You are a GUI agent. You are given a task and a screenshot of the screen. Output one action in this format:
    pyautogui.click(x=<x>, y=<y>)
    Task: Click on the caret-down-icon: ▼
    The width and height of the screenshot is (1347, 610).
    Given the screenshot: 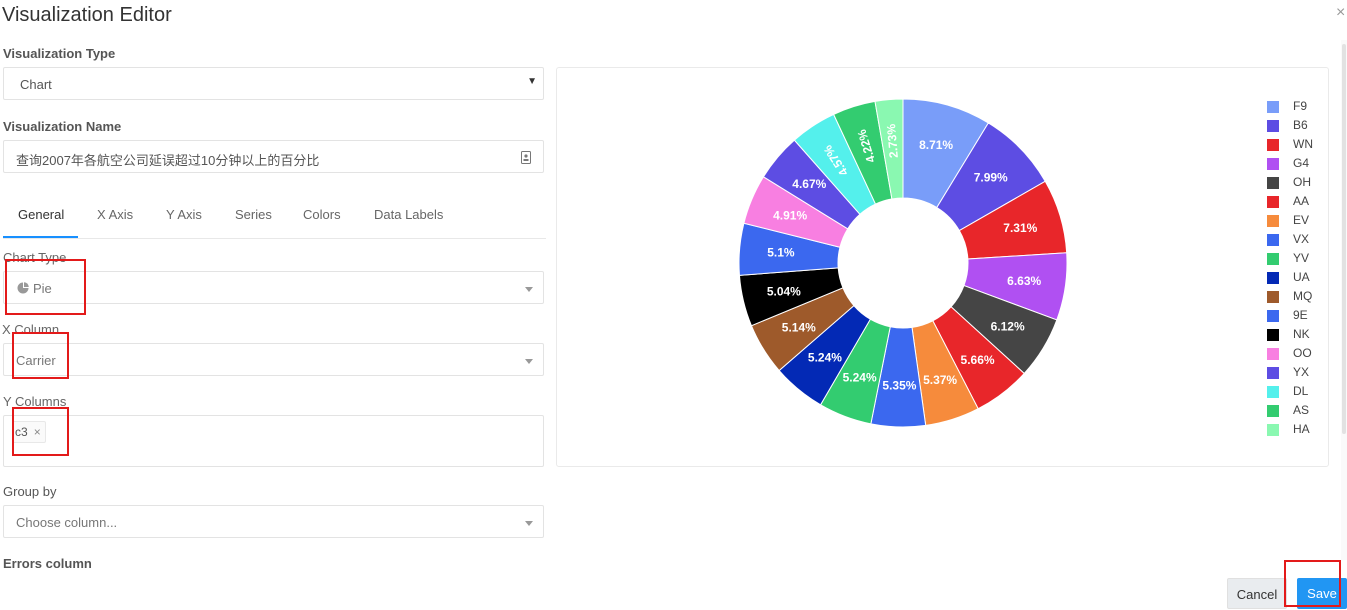 What is the action you would take?
    pyautogui.click(x=532, y=81)
    